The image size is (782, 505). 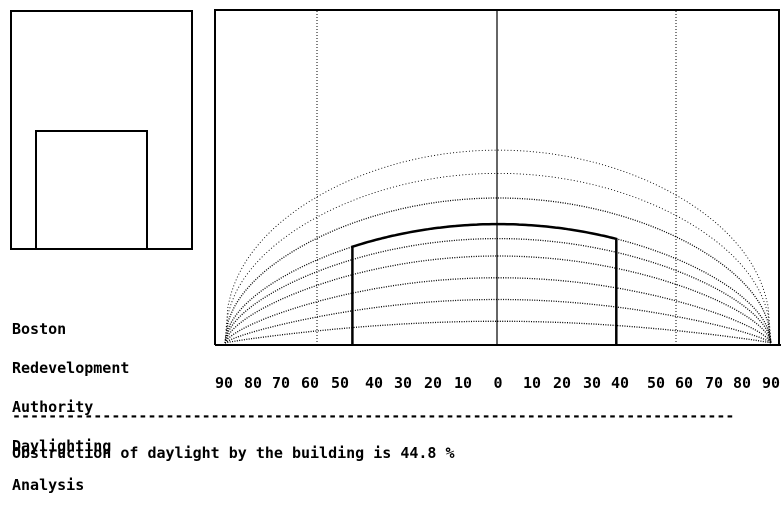 What do you see at coordinates (48, 485) in the screenshot?
I see `title-line: Analysis` at bounding box center [48, 485].